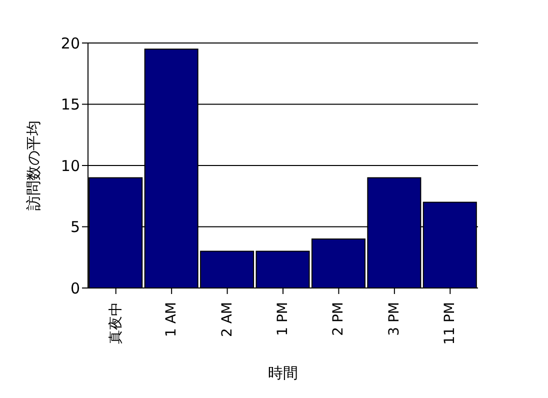 This screenshot has height=398, width=548. I want to click on y-tick-label: 20, so click(70, 43).